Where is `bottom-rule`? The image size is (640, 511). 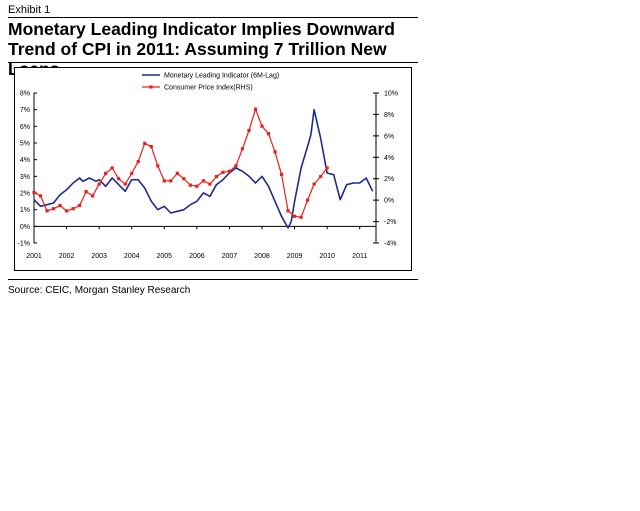 bottom-rule is located at coordinates (213, 279).